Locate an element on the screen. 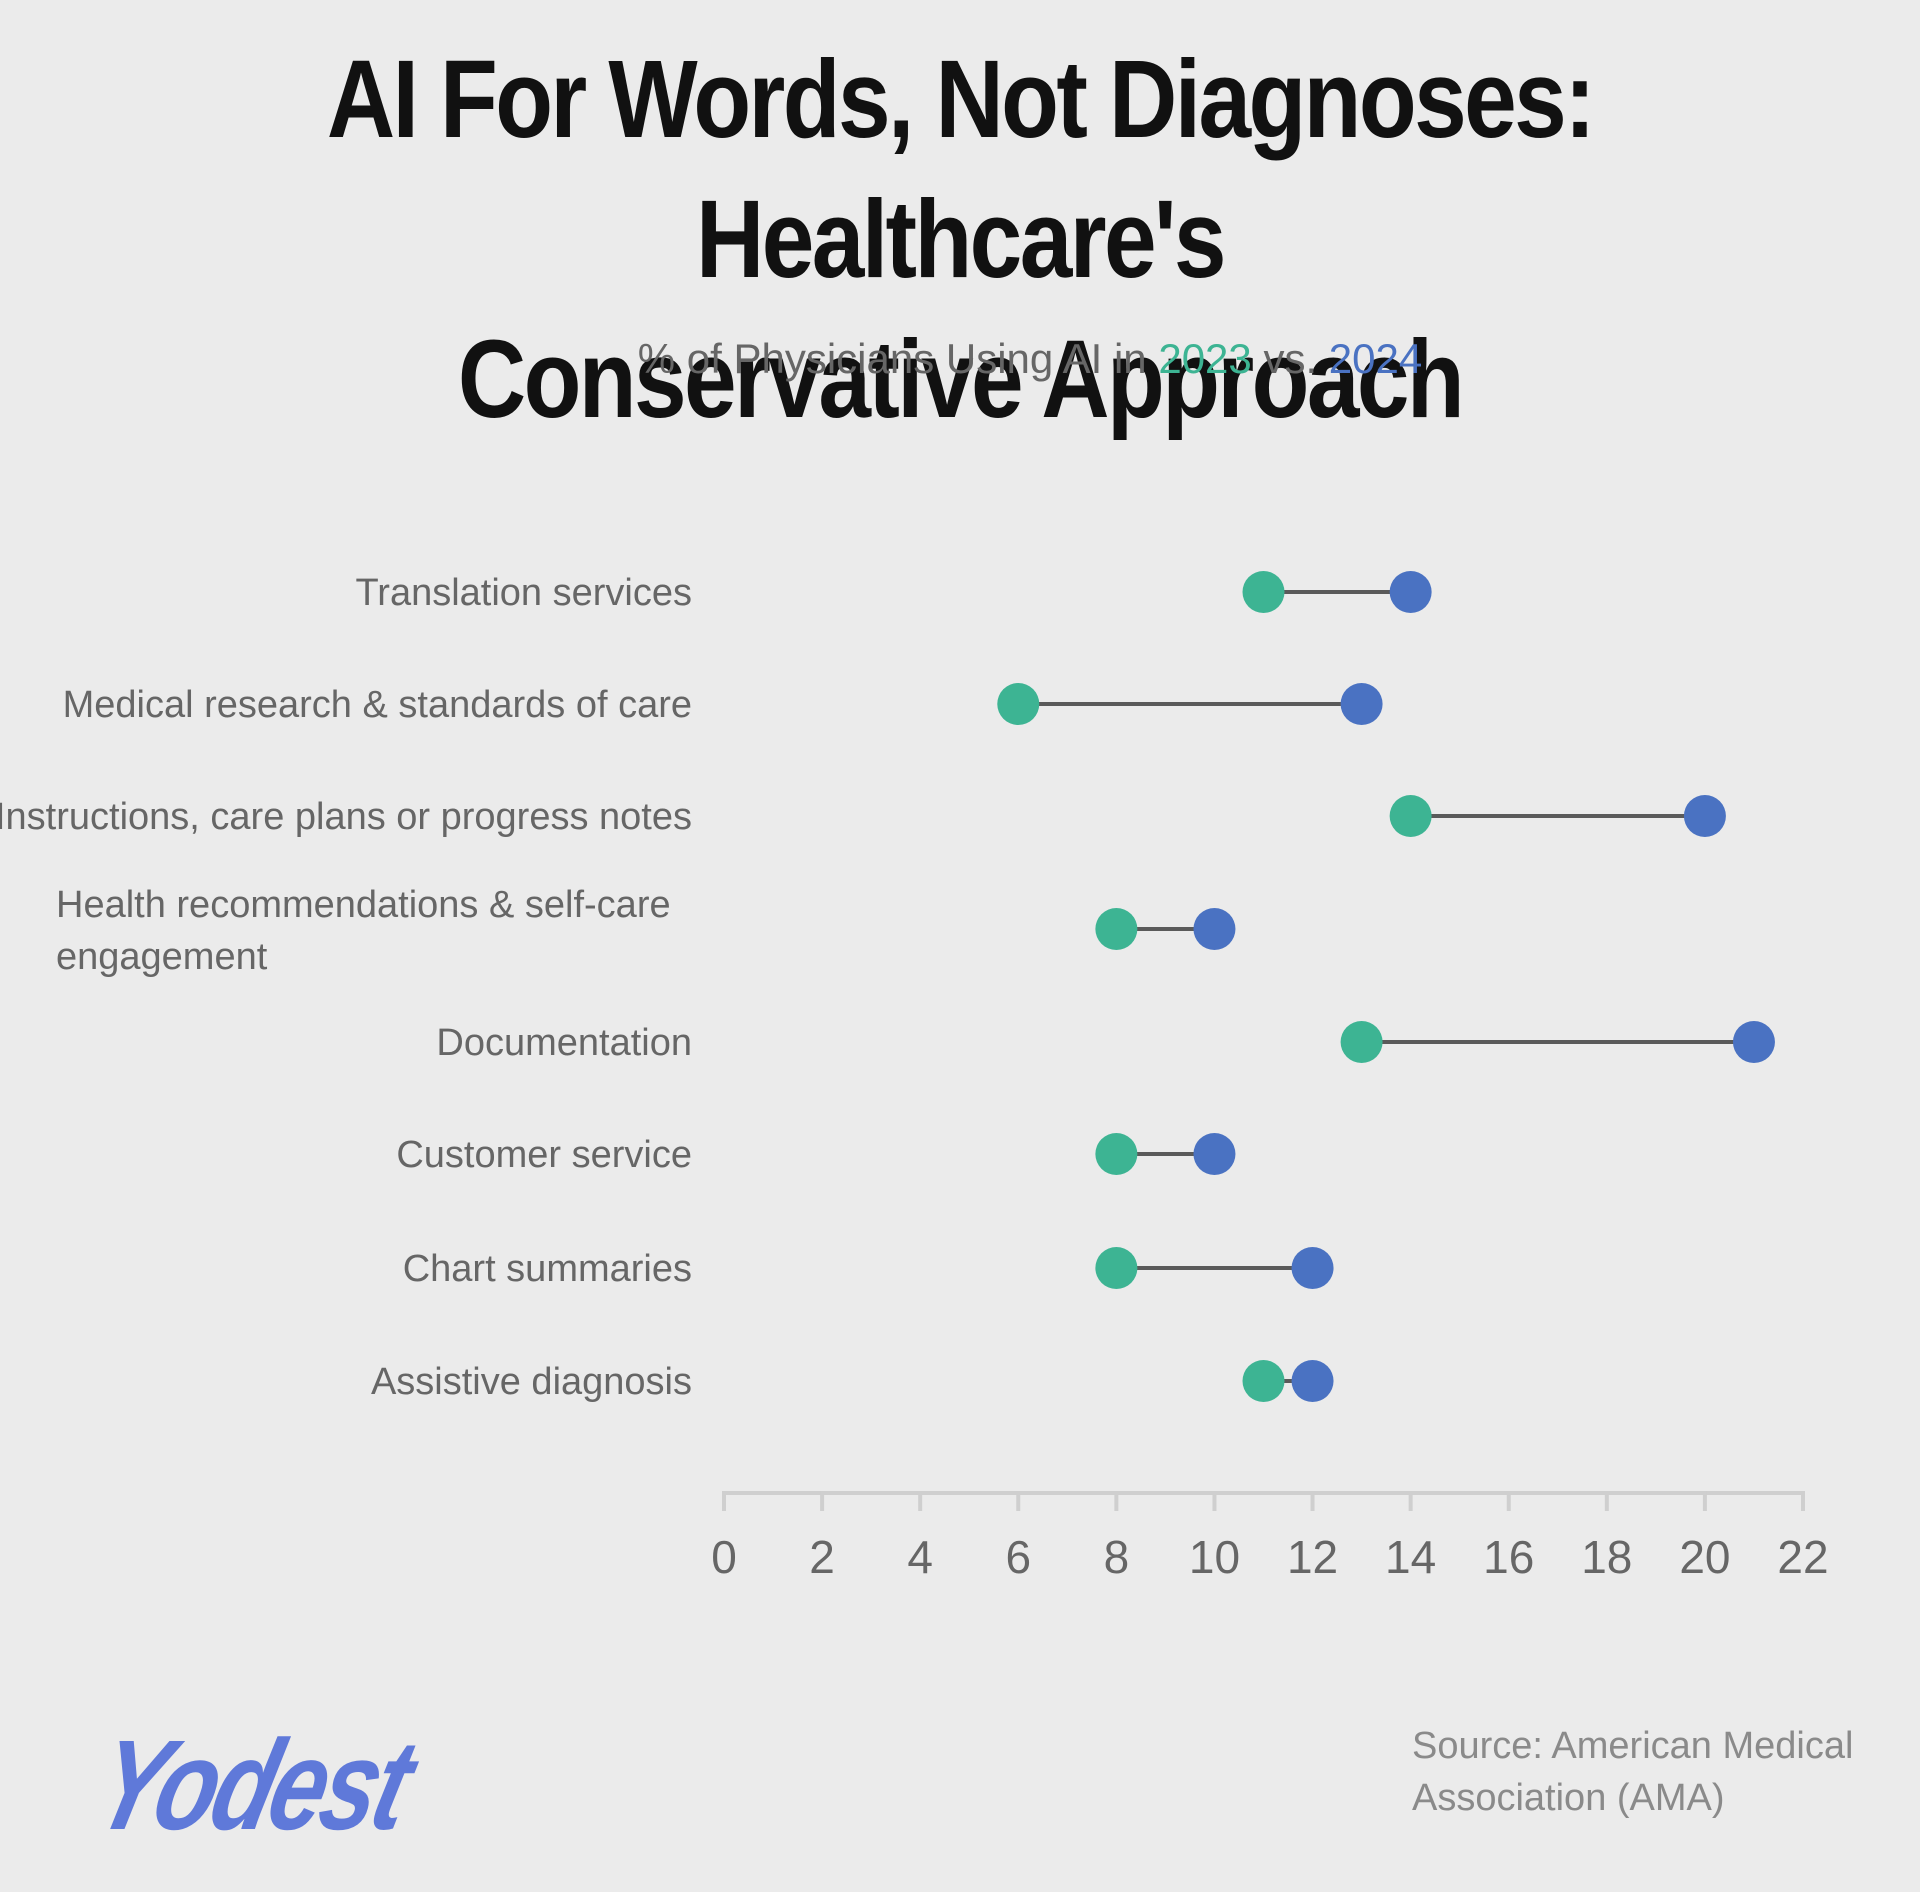 This screenshot has height=1892, width=1920. x-tick-label: 6 is located at coordinates (1018, 1557).